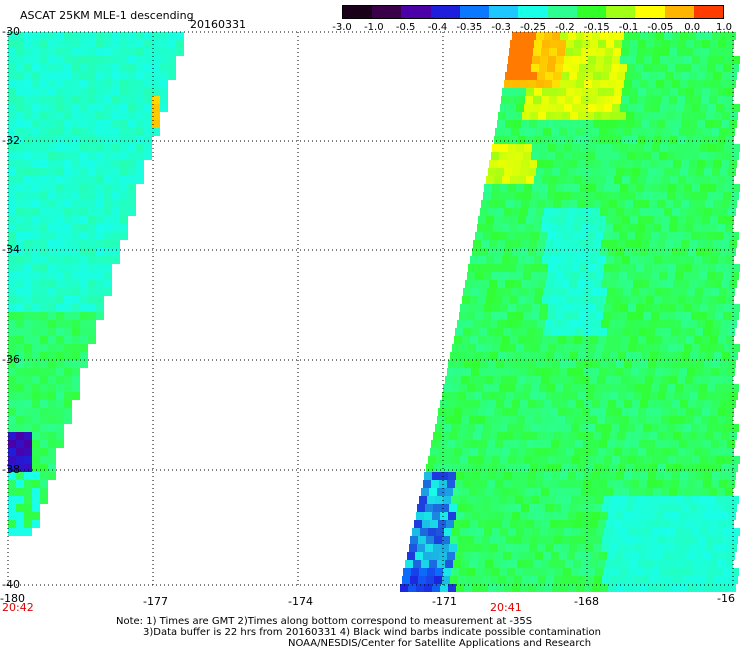 This screenshot has height=650, width=740. What do you see at coordinates (596, 27) in the screenshot?
I see `colorbar-label: -0.15` at bounding box center [596, 27].